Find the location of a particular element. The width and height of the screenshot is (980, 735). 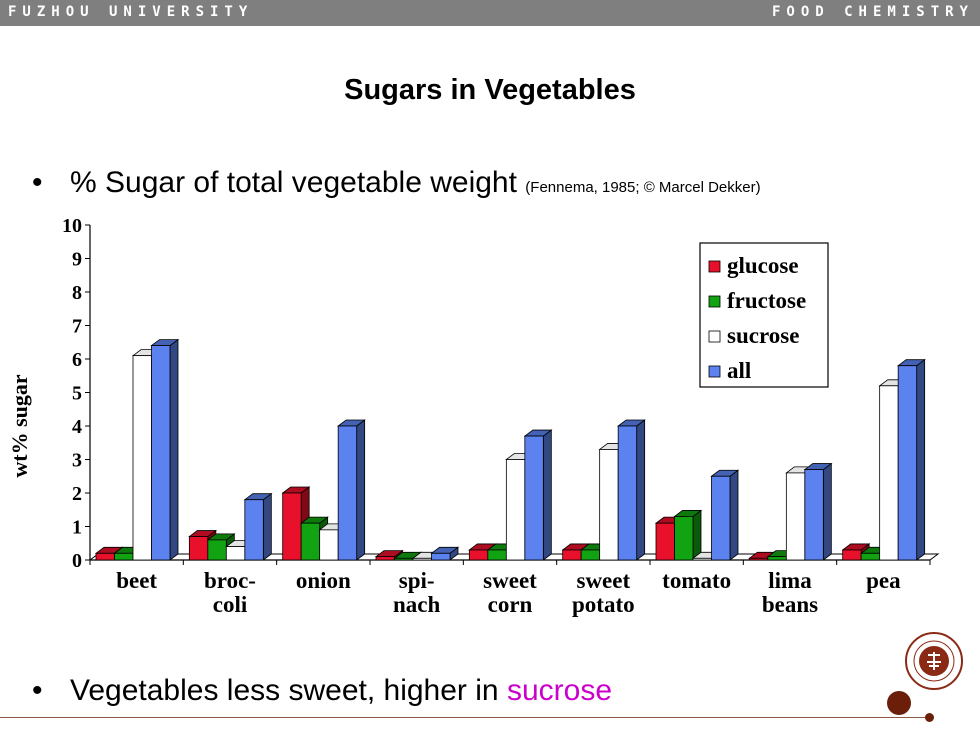

university-seal-icon is located at coordinates (934, 661).